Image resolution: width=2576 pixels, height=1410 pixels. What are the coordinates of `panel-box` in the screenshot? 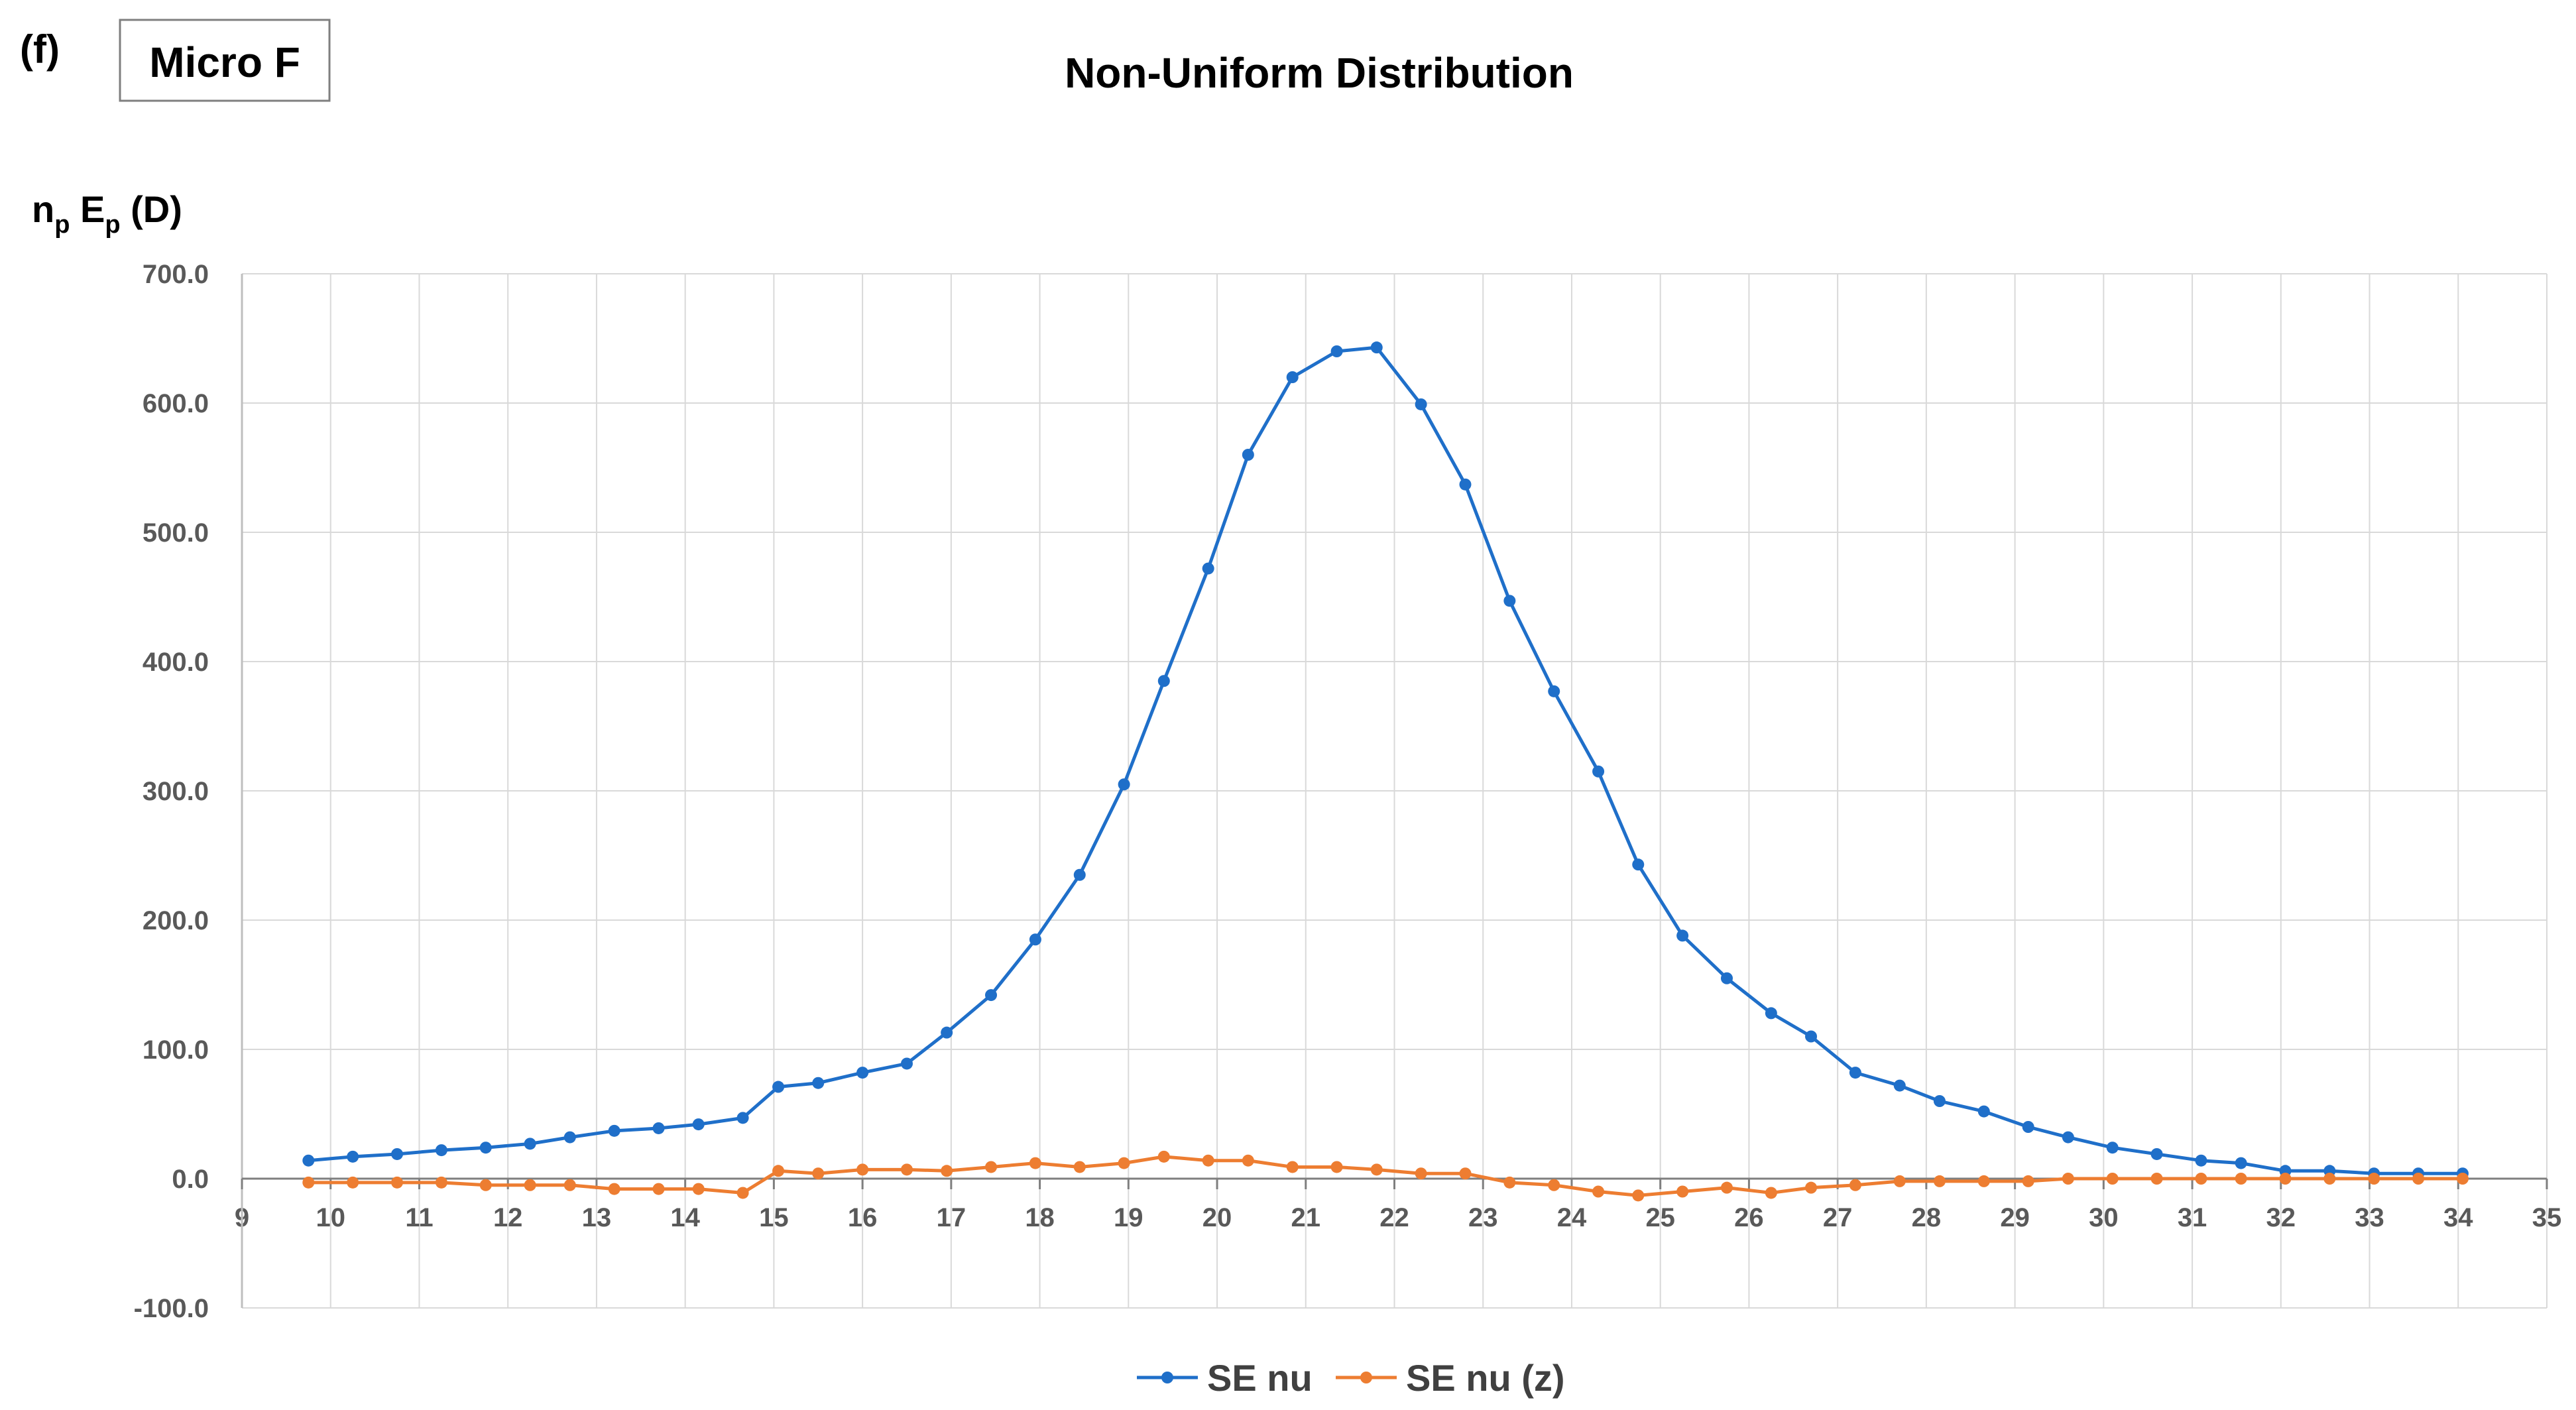 It's located at (225, 60).